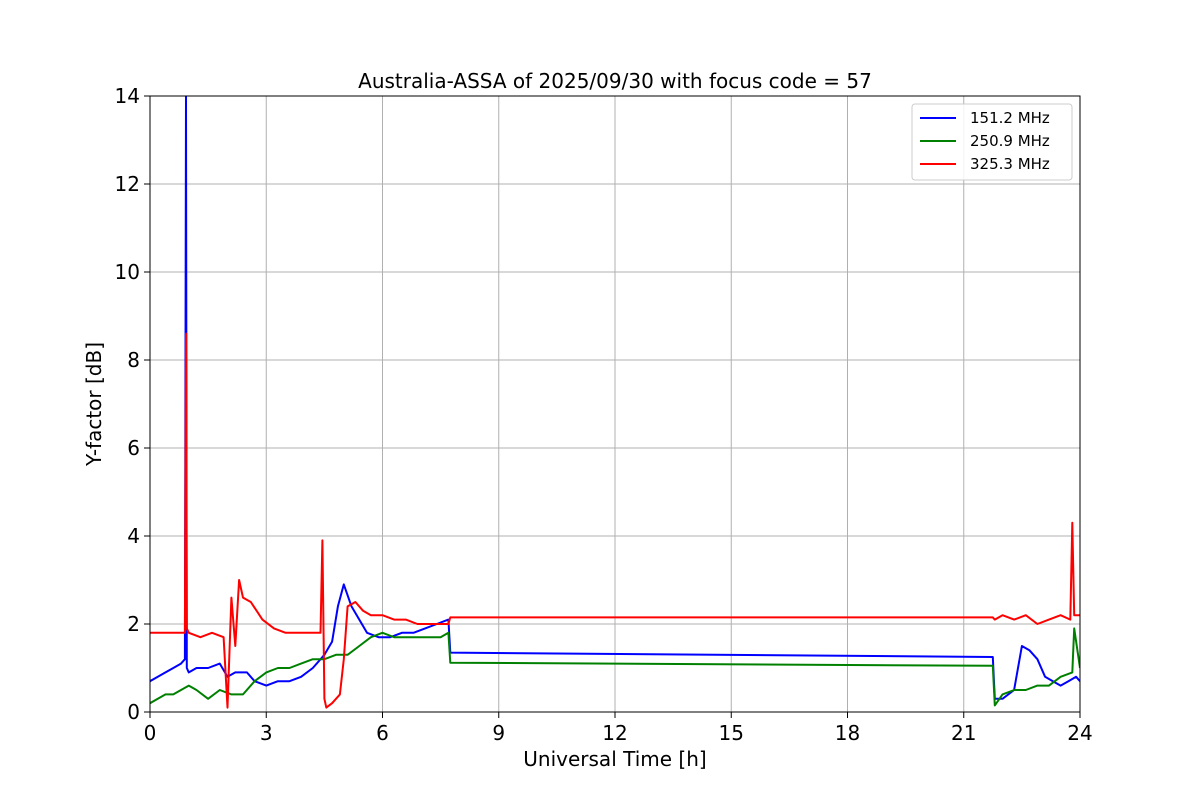 This screenshot has width=1200, height=800. I want to click on y-tick-label: 8, so click(133, 360).